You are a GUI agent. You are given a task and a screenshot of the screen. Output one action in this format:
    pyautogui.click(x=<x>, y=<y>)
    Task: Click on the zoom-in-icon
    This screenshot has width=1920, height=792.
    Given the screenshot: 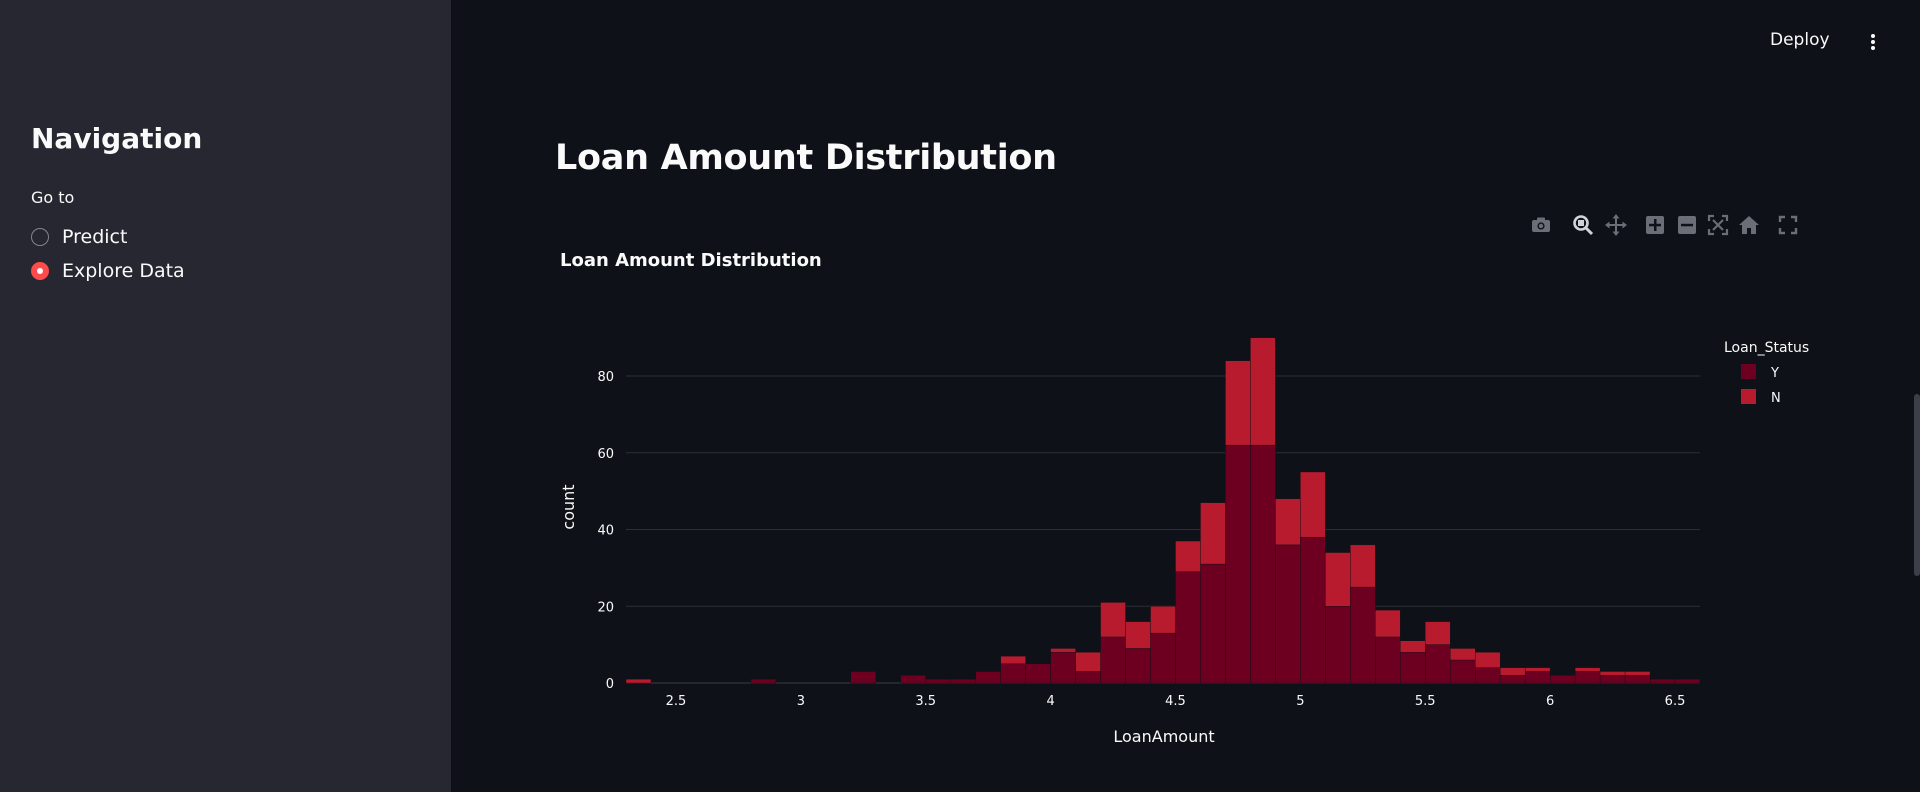 What is the action you would take?
    pyautogui.click(x=1655, y=225)
    